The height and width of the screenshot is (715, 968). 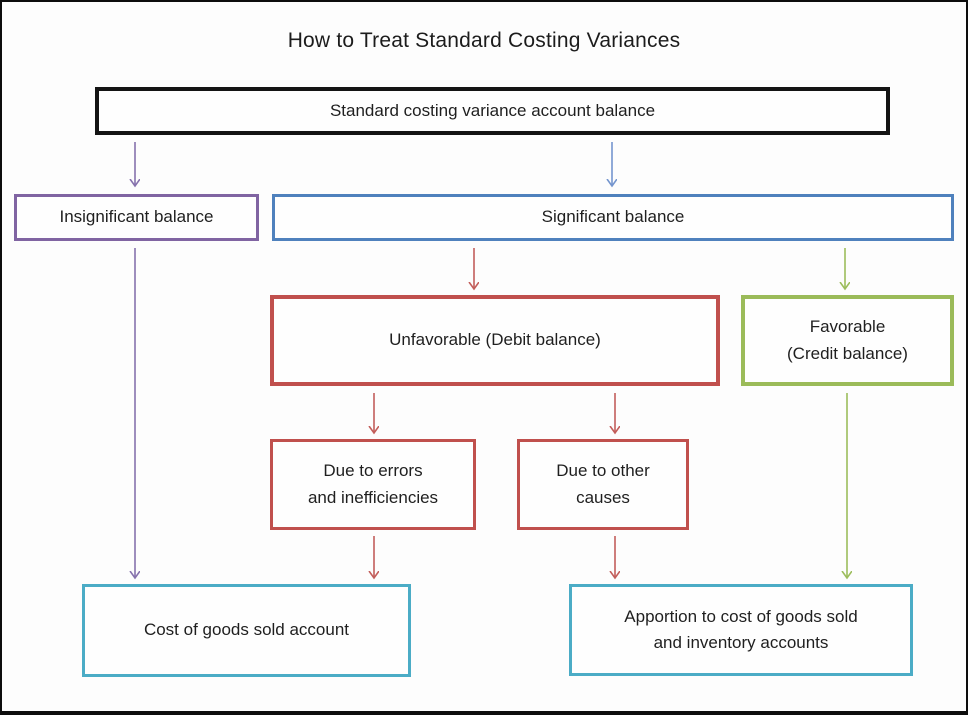 I want to click on node-label-line2: (Credit balance), so click(x=847, y=353).